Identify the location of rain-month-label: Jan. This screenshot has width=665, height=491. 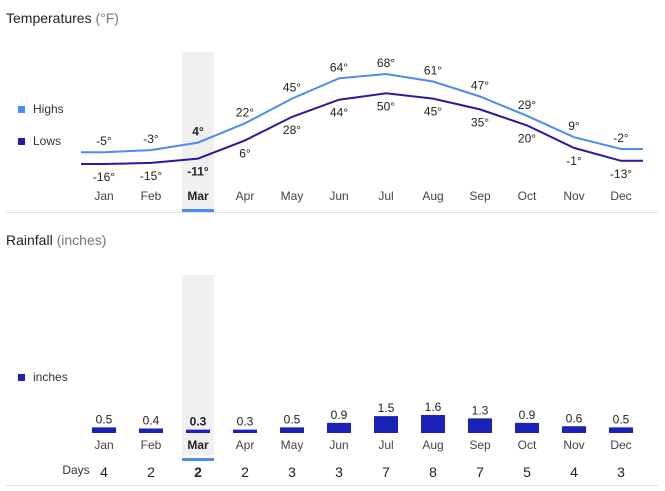
(103, 445).